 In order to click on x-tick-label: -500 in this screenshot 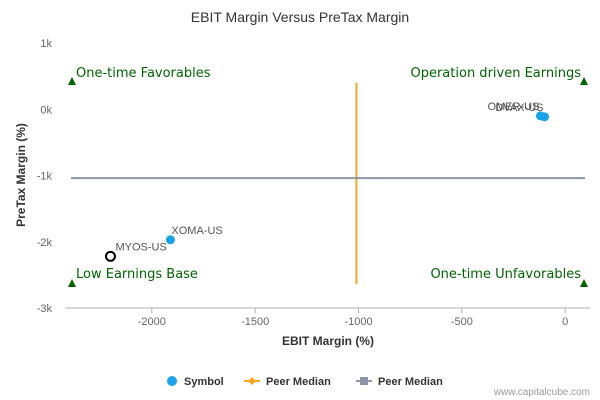, I will do `click(462, 322)`.